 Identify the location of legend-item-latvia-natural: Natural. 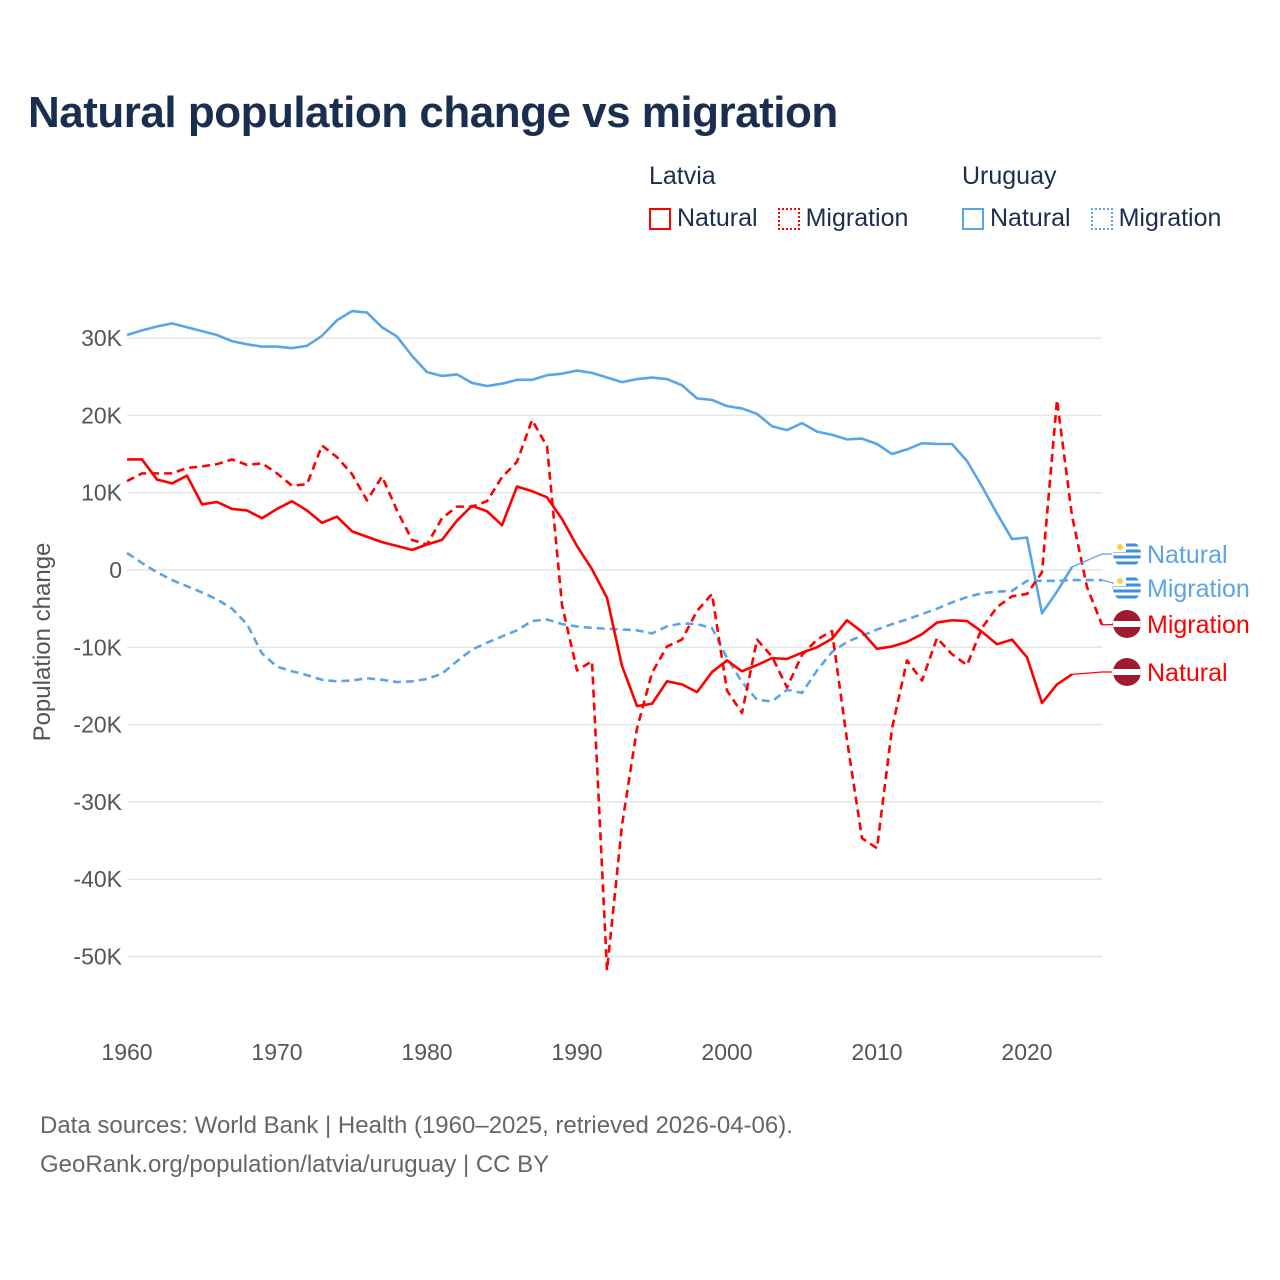
(703, 218).